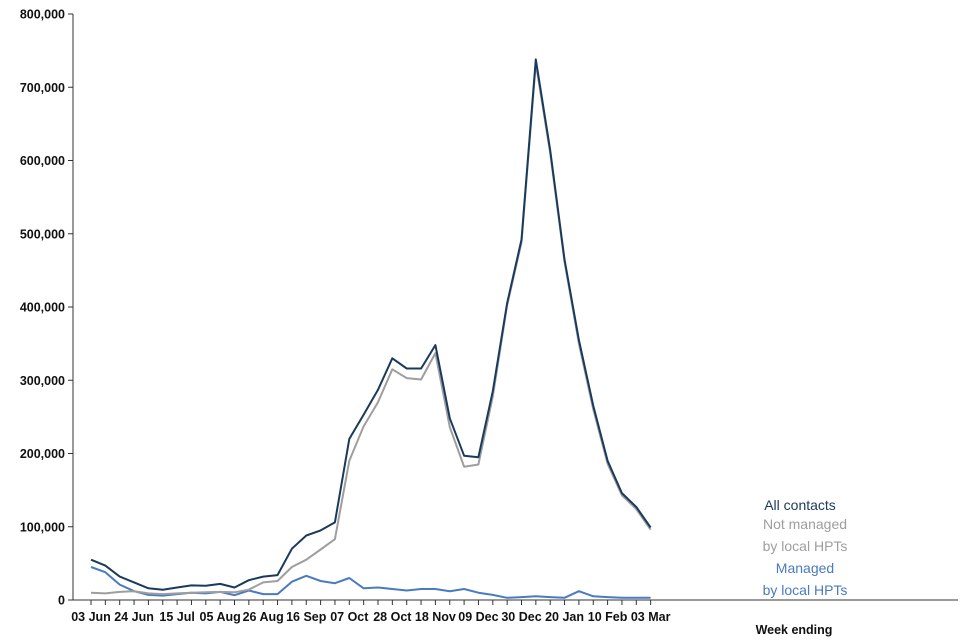 The height and width of the screenshot is (640, 960). I want to click on x-axis-title: Week ending, so click(794, 630).